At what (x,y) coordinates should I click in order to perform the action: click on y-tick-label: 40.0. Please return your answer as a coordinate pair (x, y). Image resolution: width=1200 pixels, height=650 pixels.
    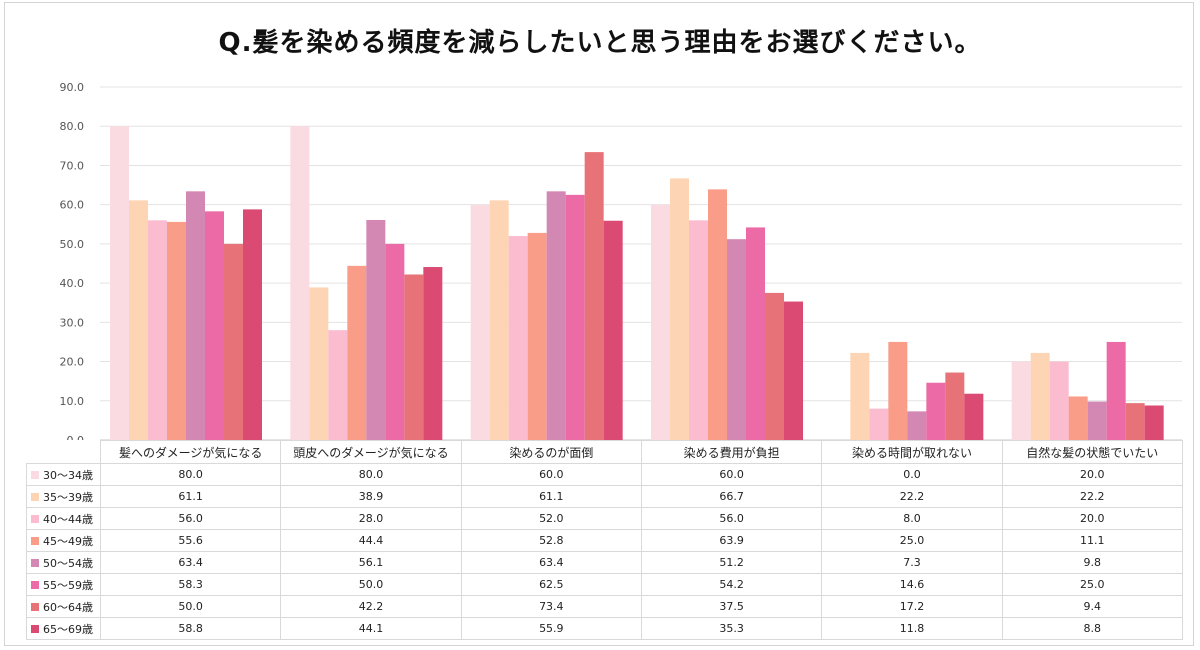
    Looking at the image, I should click on (72, 283).